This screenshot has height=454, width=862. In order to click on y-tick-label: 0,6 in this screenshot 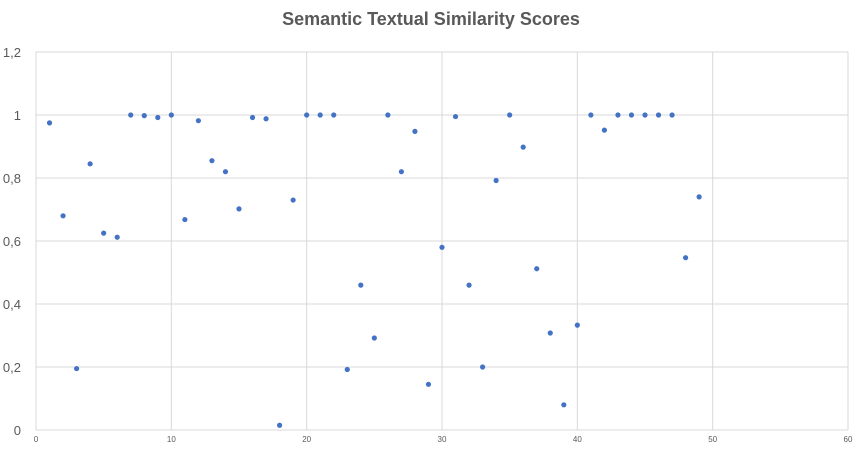, I will do `click(12, 241)`.